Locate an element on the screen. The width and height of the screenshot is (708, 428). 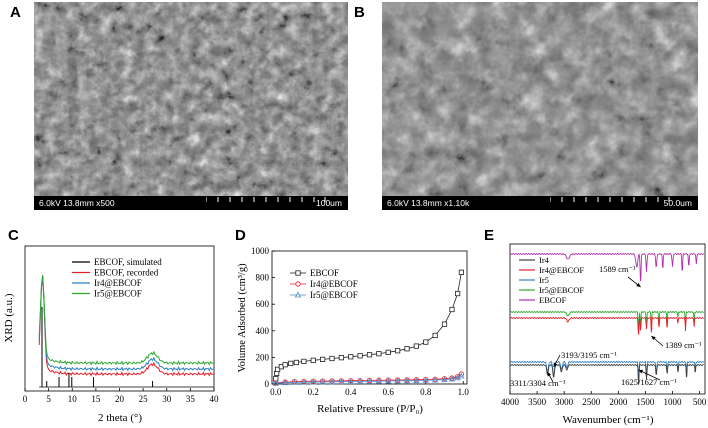
panel-letter-d: D is located at coordinates (240, 235).